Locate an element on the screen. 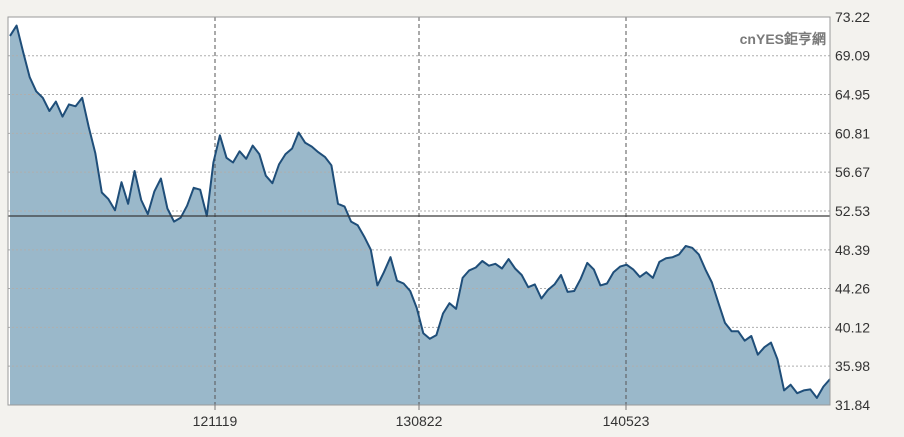 This screenshot has height=437, width=904. x-tick-label: 121119 is located at coordinates (215, 421).